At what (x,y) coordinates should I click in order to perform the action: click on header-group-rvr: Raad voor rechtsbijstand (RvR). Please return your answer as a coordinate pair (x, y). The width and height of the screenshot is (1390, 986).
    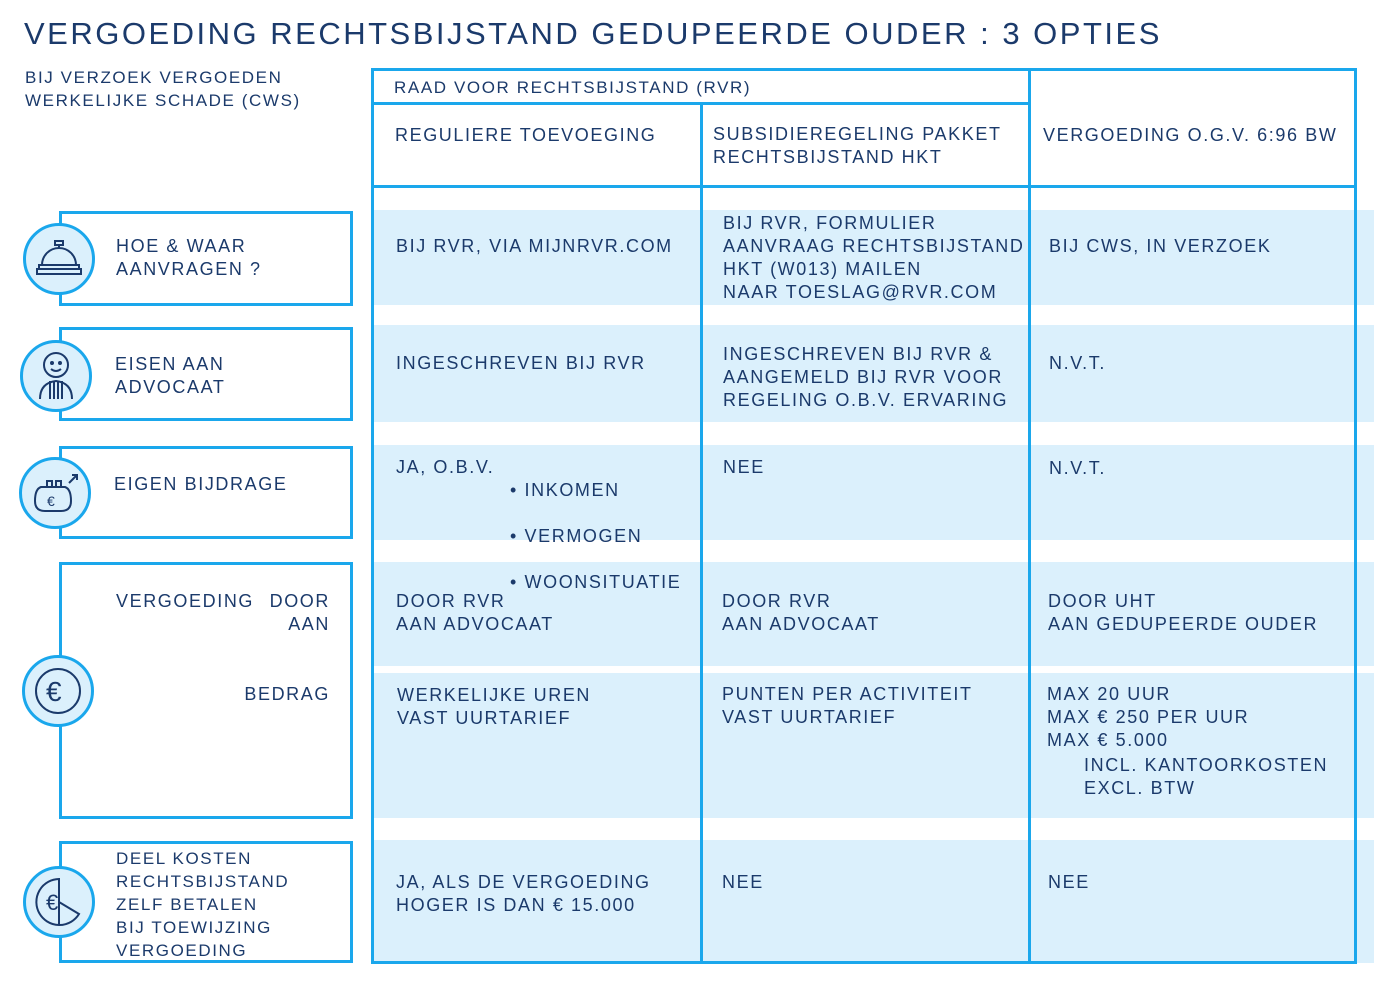
    Looking at the image, I should click on (573, 87).